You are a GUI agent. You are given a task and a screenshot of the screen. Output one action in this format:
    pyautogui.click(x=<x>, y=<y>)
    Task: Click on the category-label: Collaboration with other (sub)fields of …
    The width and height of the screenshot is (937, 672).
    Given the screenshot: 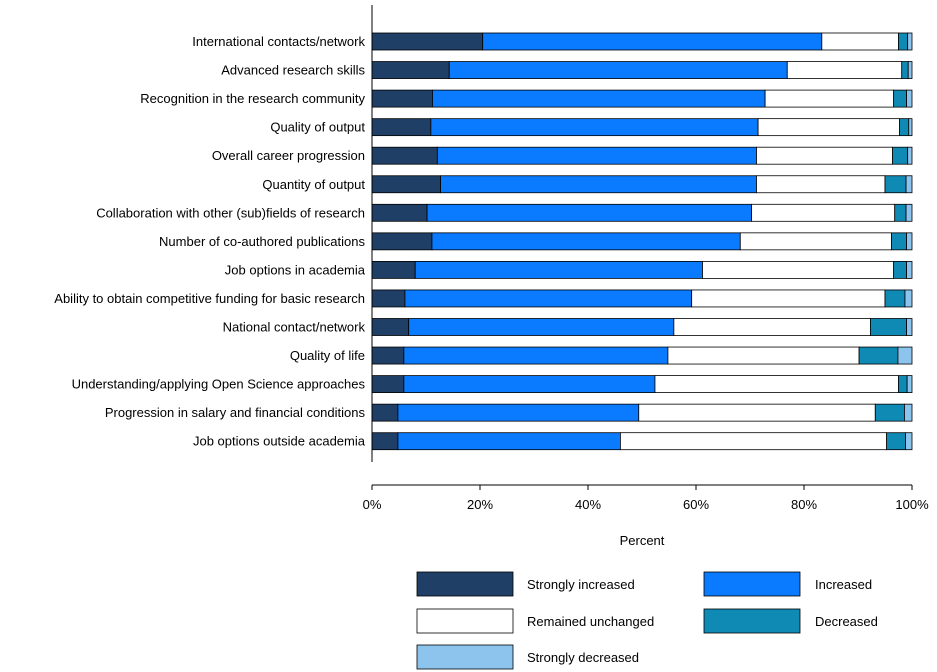 What is the action you would take?
    pyautogui.click(x=230, y=212)
    